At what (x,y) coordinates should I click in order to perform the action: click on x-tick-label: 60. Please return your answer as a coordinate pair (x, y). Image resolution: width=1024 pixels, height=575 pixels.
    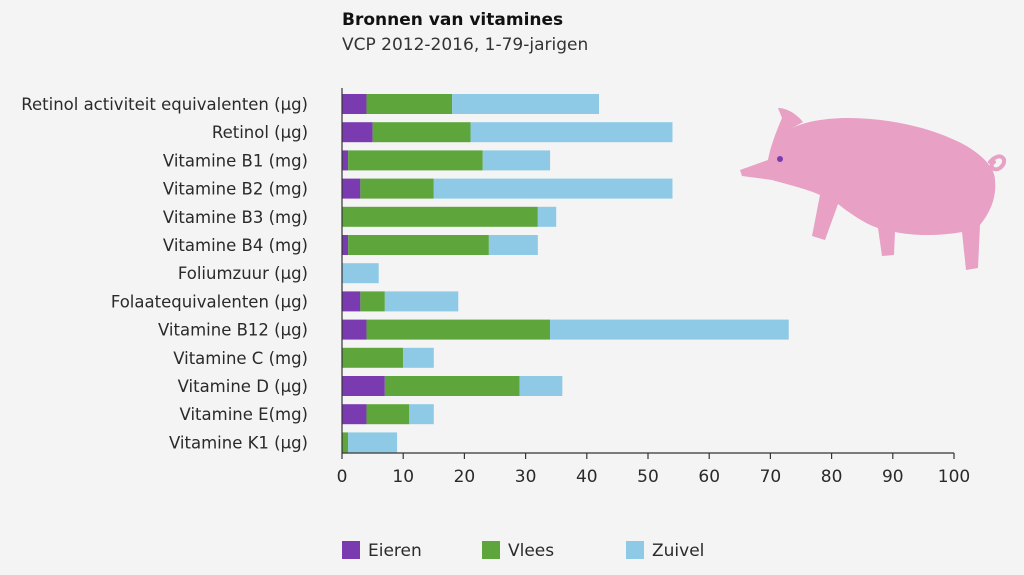
    Looking at the image, I should click on (709, 477).